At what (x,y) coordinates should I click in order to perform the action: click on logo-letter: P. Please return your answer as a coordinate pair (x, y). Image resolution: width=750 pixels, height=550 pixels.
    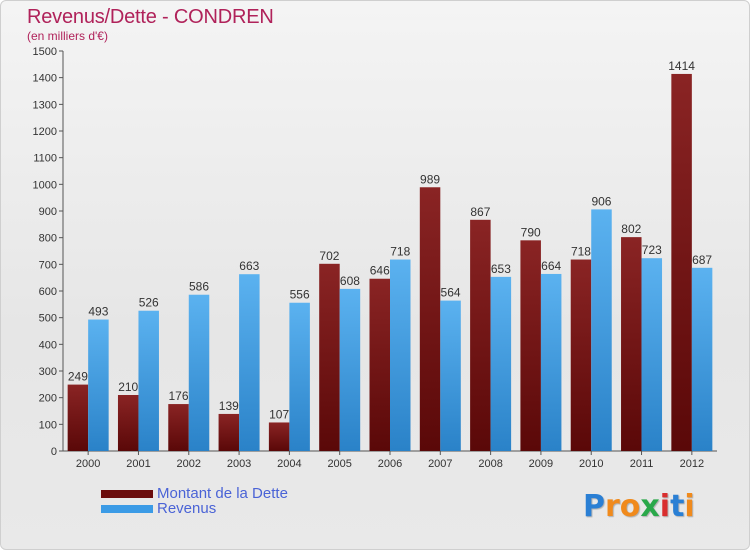
    Looking at the image, I should click on (594, 506).